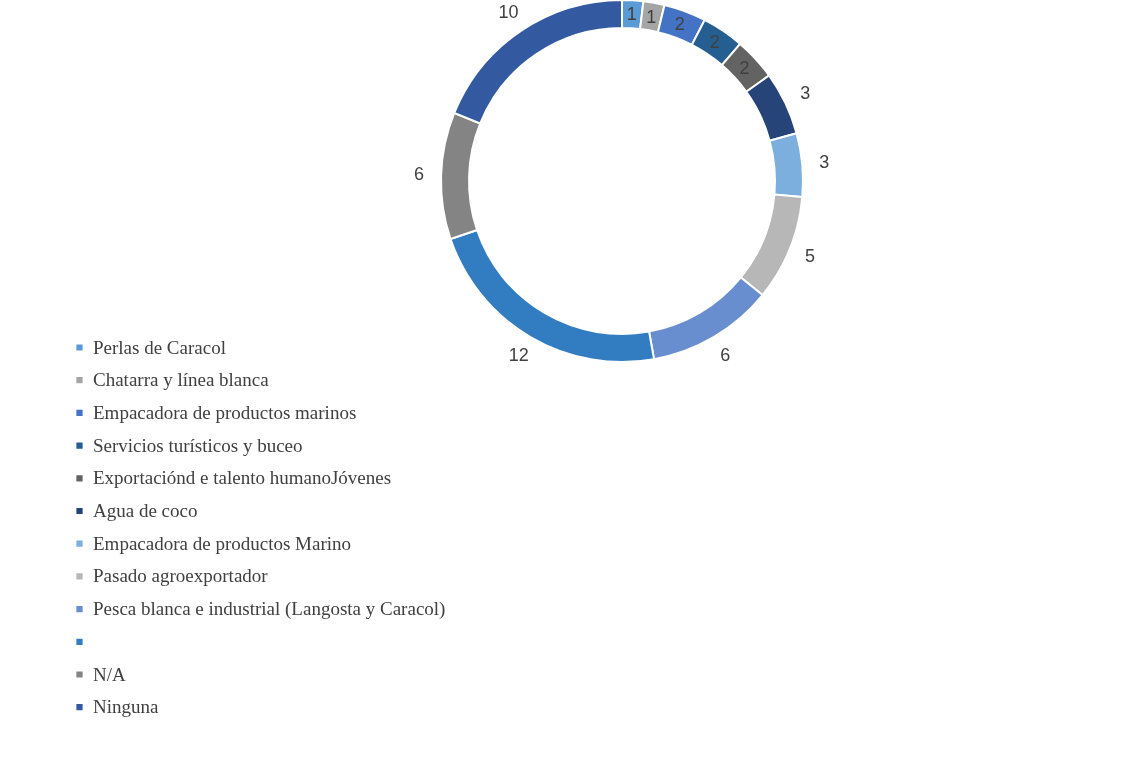 The height and width of the screenshot is (757, 1139). I want to click on legend-label: Servicios turísticos y buceo, so click(198, 445).